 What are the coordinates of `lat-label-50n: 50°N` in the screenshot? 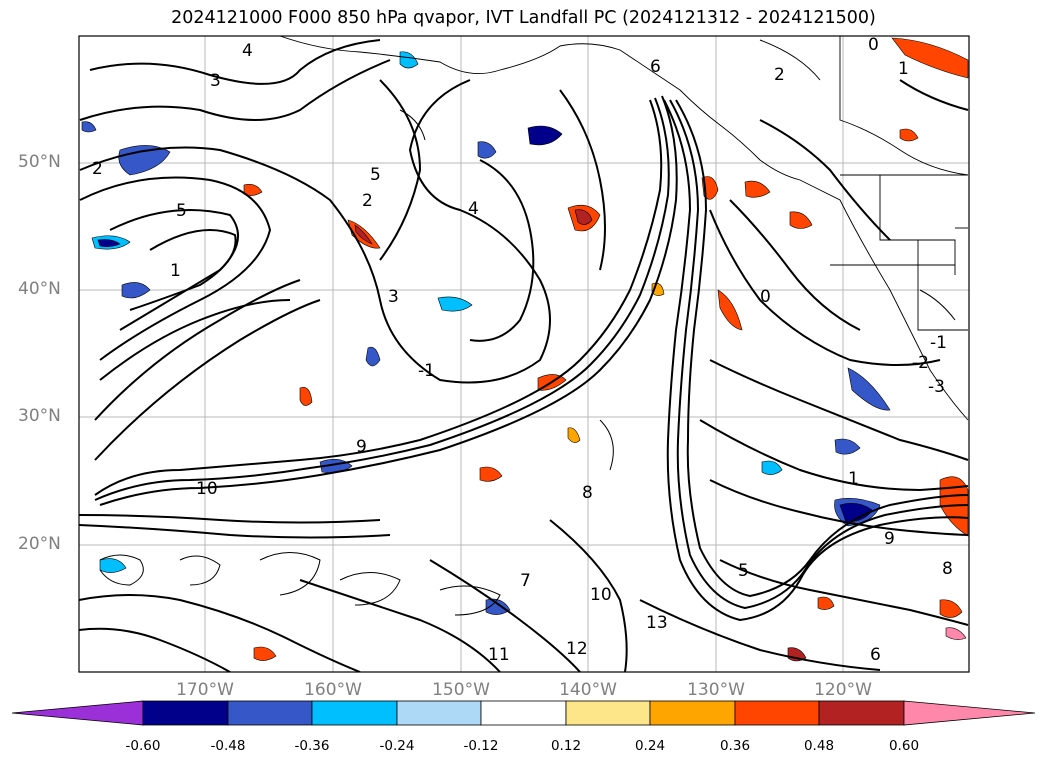 It's located at (39, 162).